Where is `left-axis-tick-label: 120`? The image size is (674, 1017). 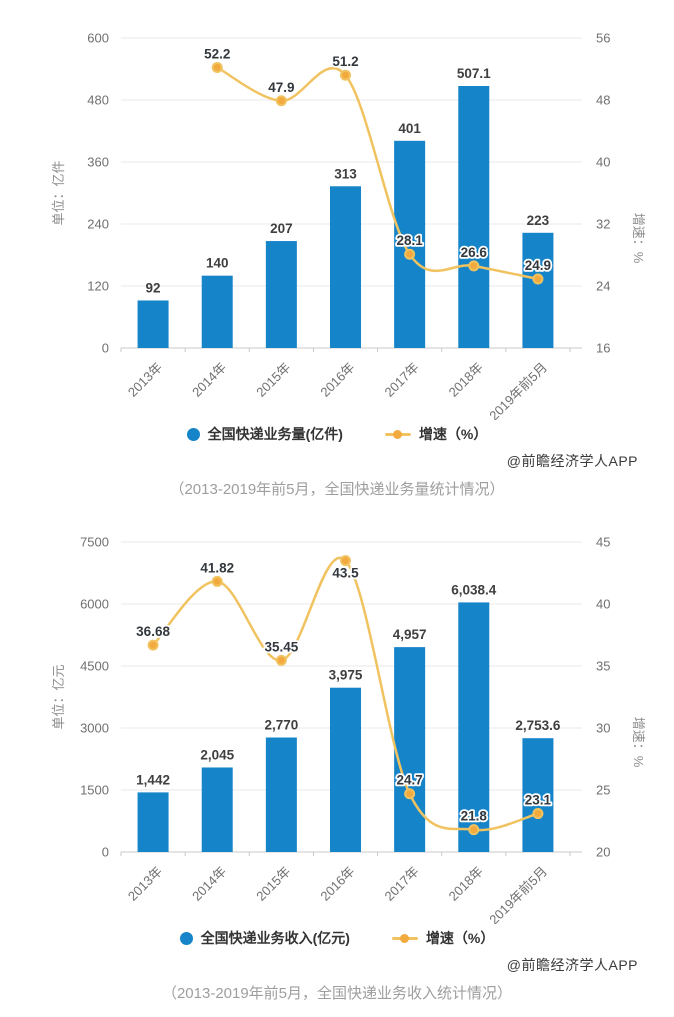 left-axis-tick-label: 120 is located at coordinates (98, 286).